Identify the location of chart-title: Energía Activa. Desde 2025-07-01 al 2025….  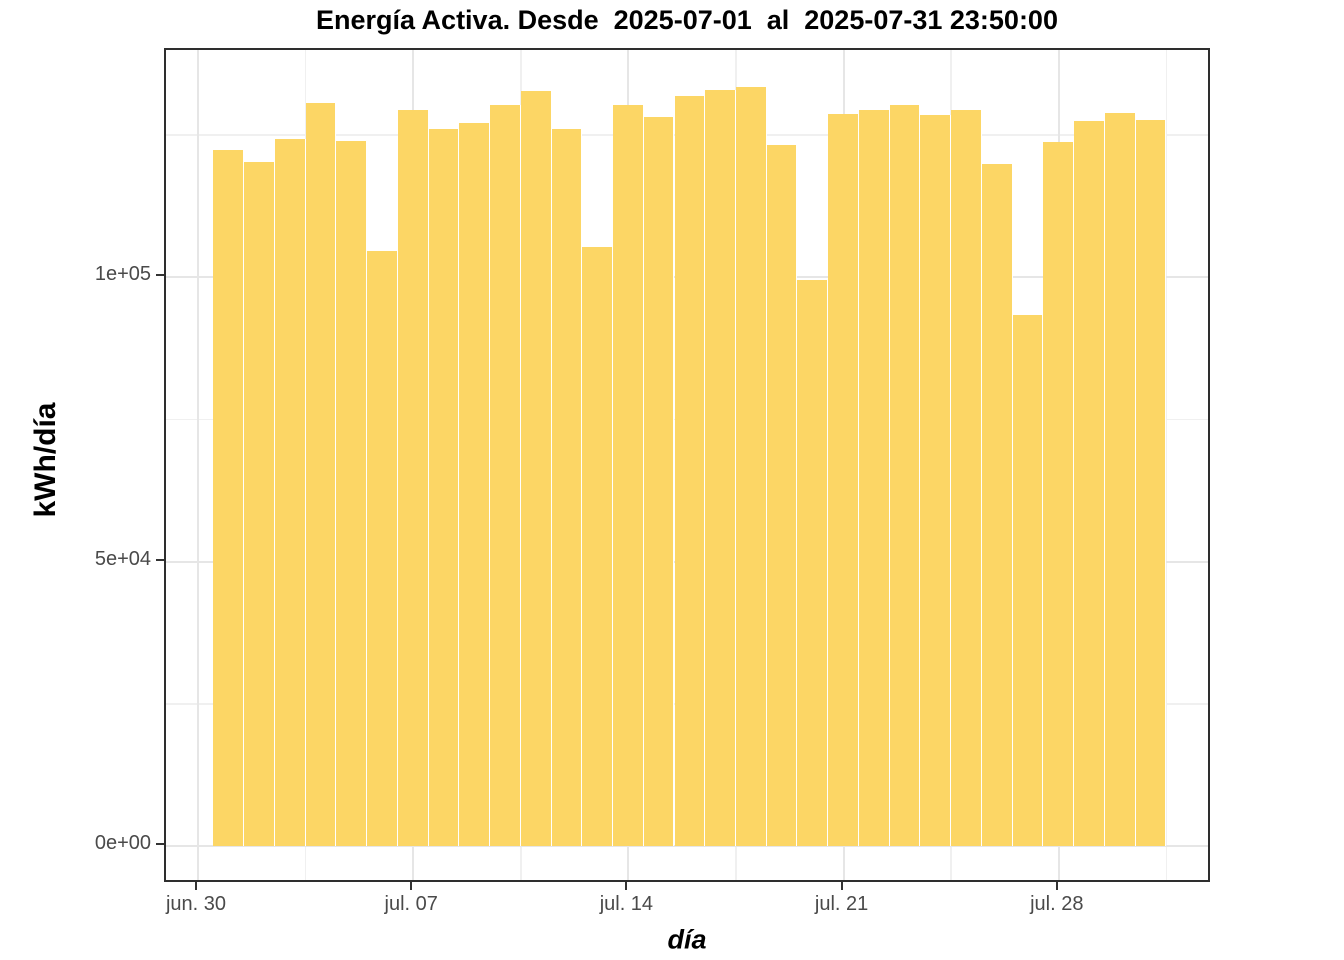
(687, 20).